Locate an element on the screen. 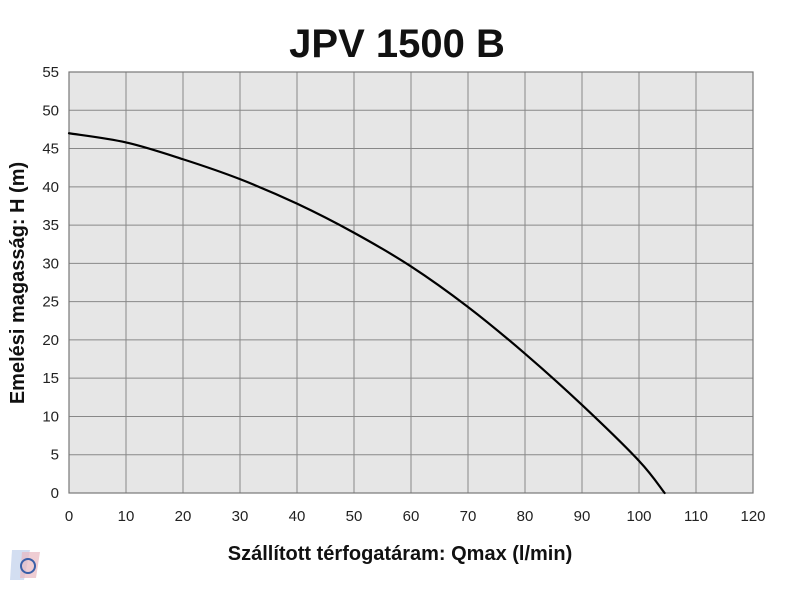  y-tick-label: 0 is located at coordinates (55, 493).